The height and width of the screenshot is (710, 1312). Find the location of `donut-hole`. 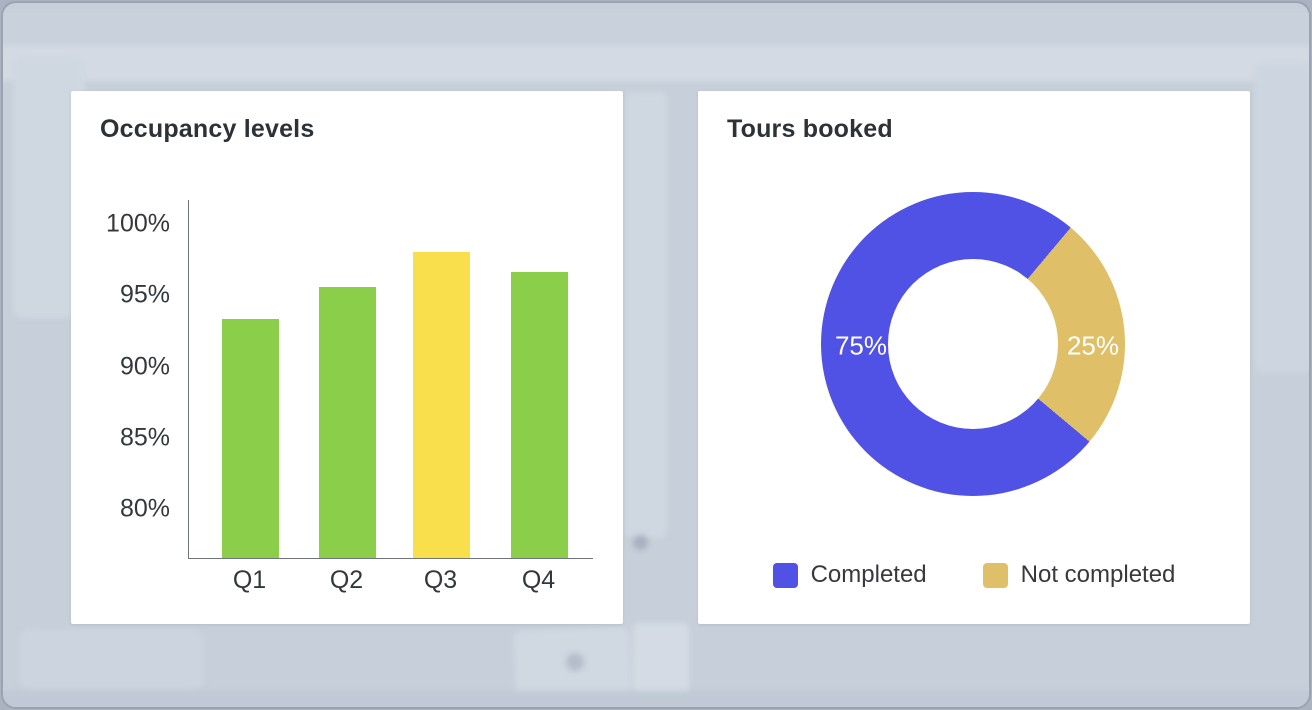

donut-hole is located at coordinates (973, 344).